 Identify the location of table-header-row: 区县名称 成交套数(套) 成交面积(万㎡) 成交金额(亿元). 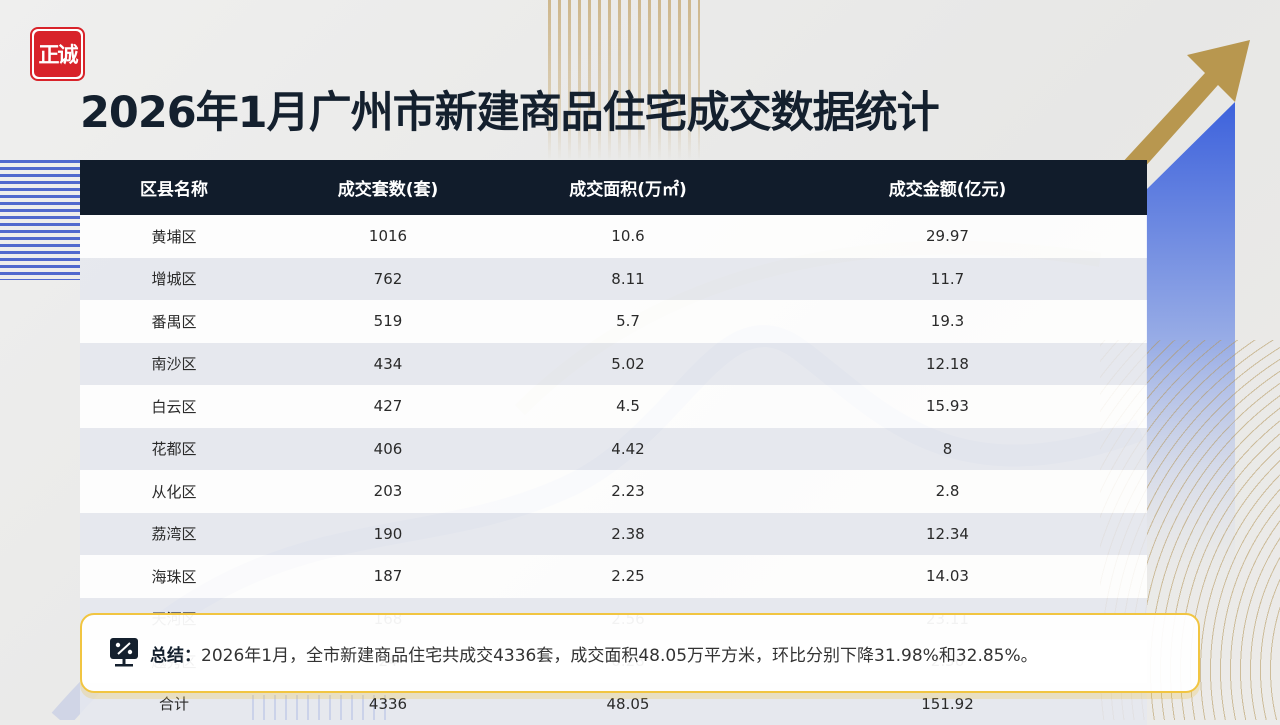
(613, 187).